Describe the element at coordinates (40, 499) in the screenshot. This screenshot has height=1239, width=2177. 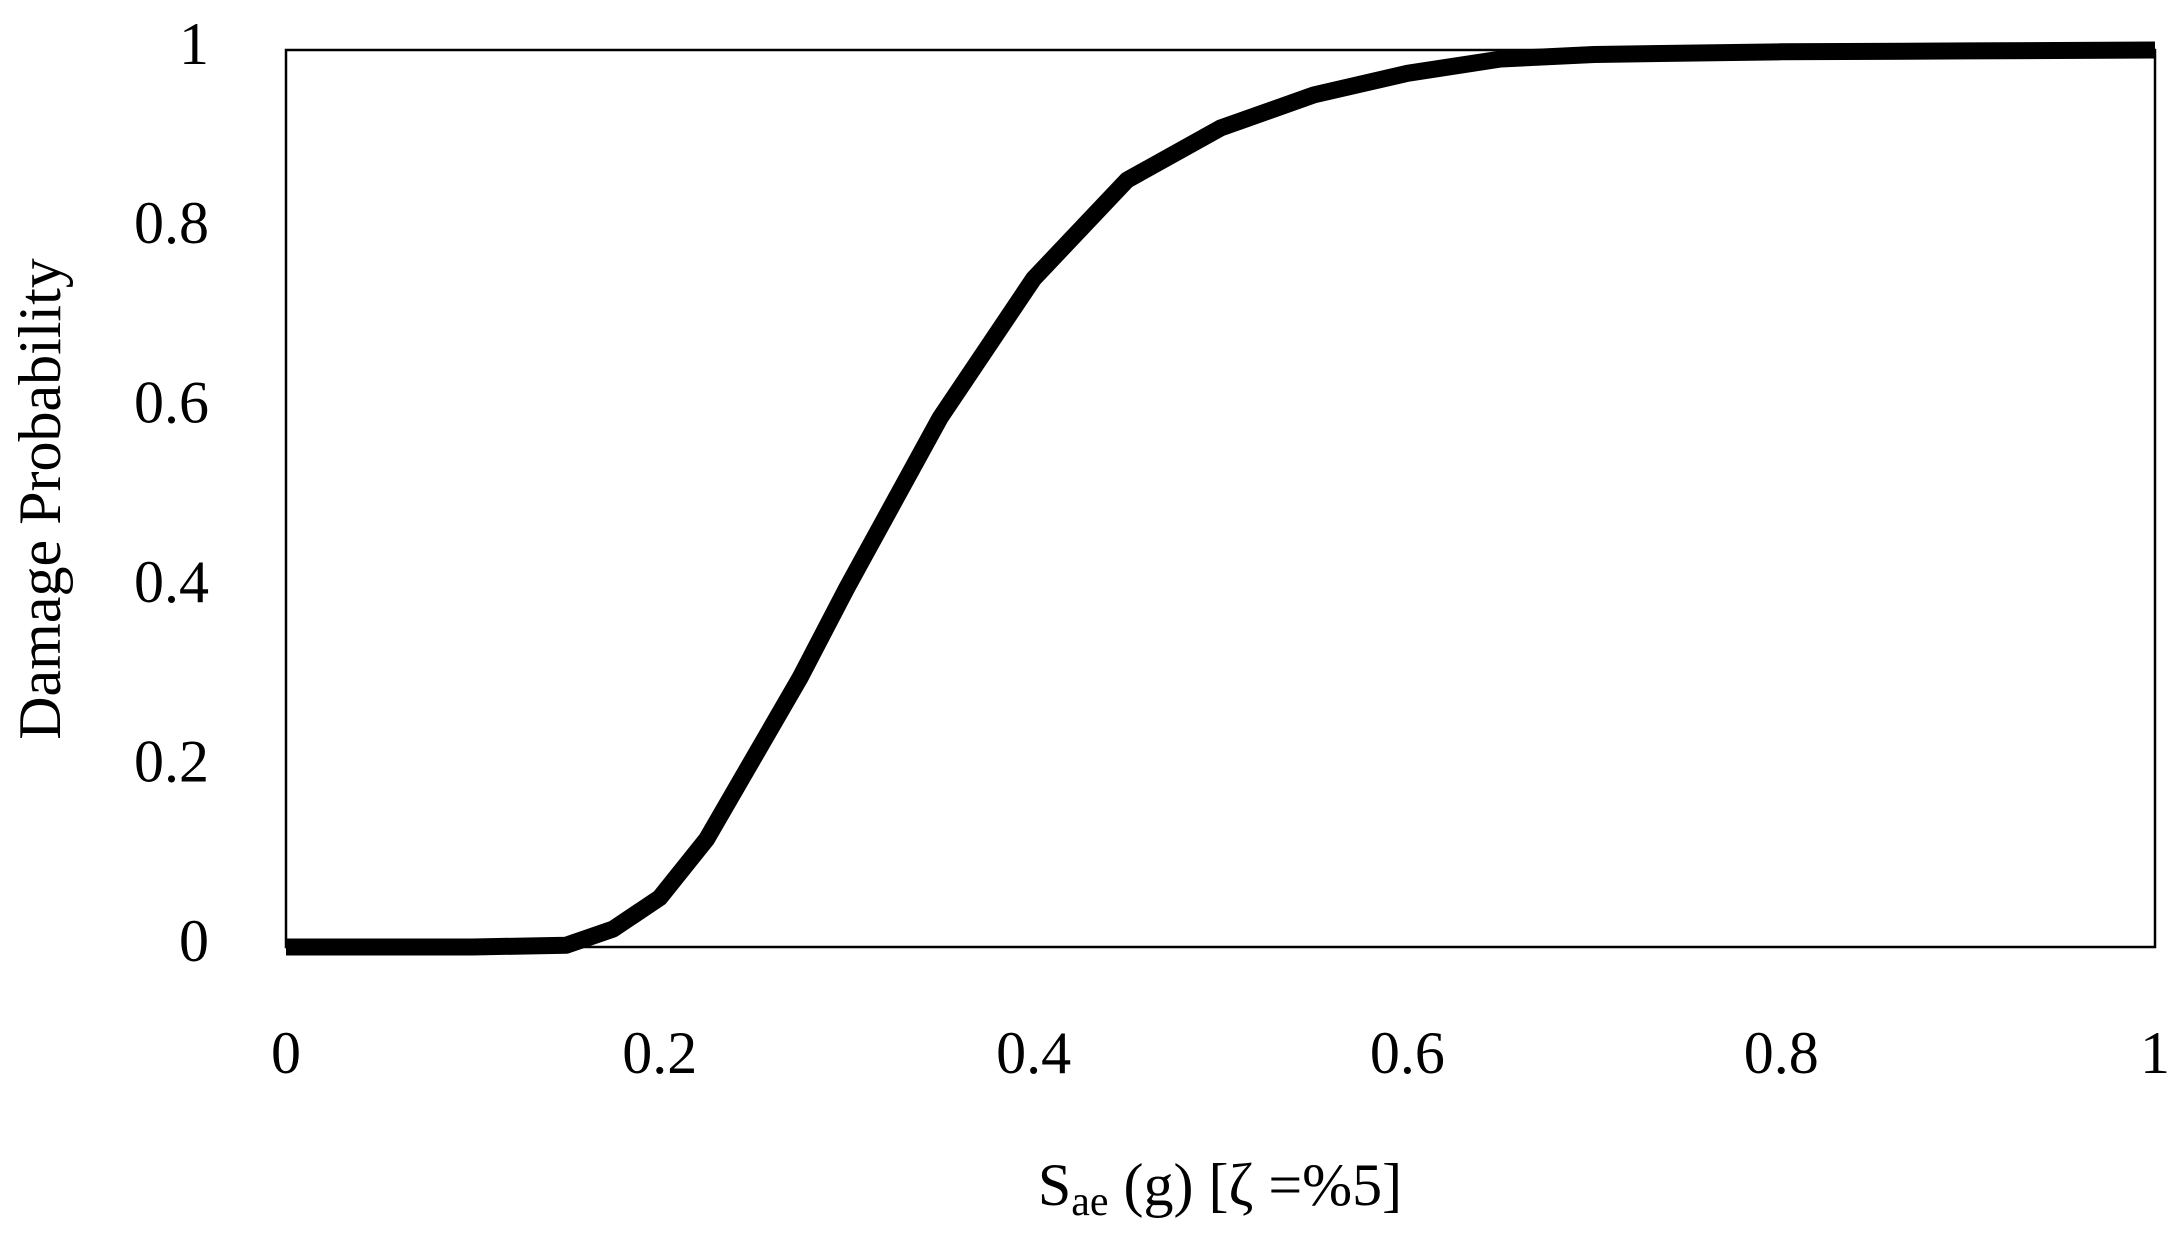
I see `y-axis-label: Damage Probability` at that location.